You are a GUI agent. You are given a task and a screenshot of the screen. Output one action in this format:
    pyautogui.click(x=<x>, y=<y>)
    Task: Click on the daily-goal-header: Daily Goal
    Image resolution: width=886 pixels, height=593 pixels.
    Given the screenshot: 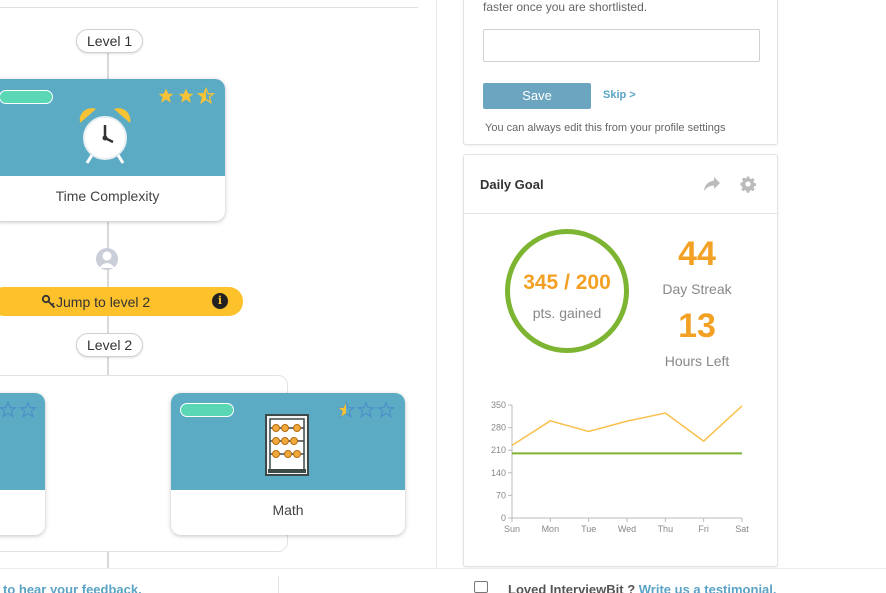 What is the action you would take?
    pyautogui.click(x=620, y=184)
    